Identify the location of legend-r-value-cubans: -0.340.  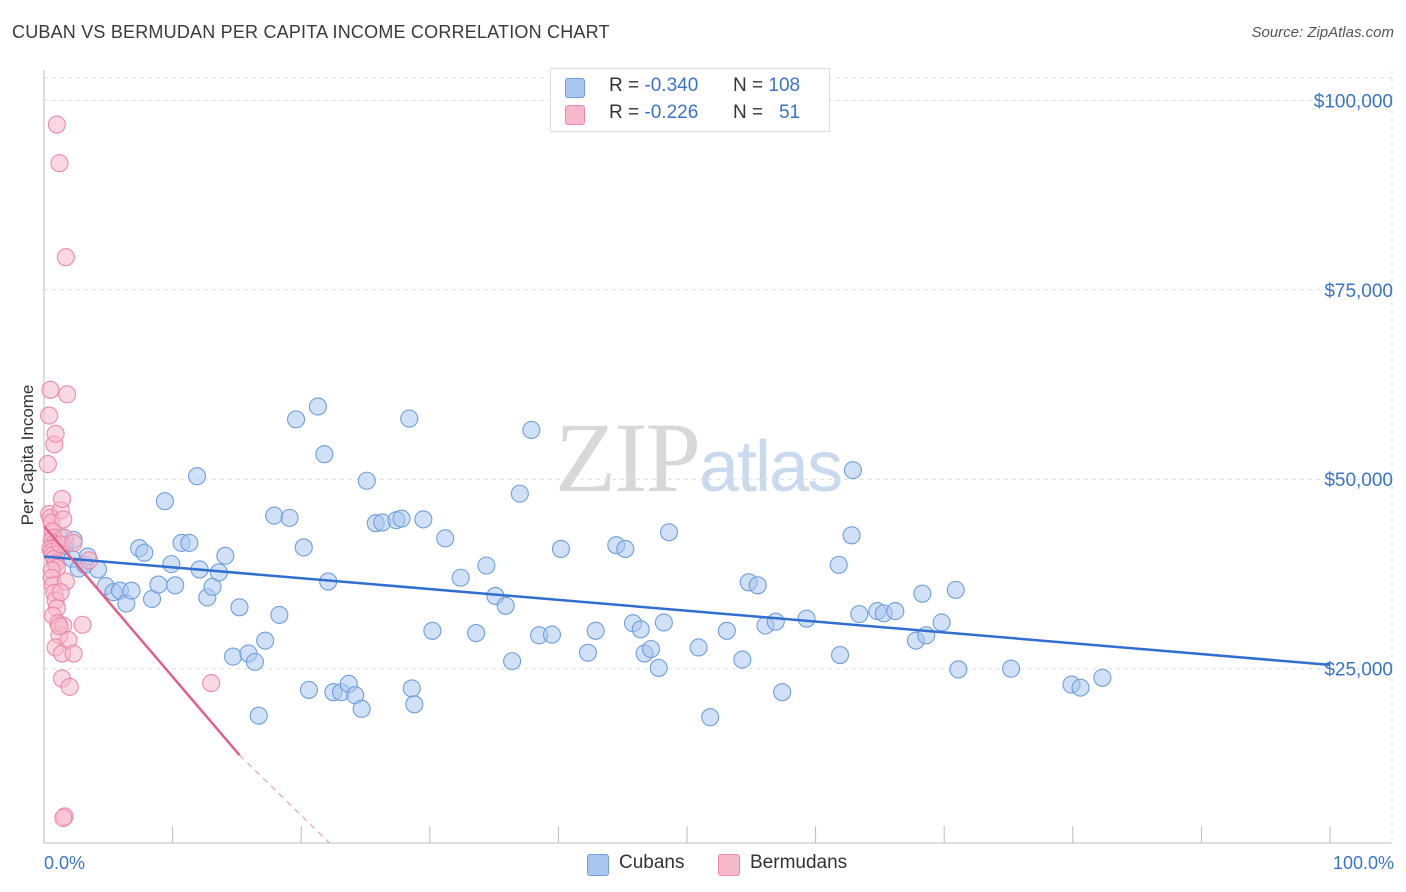
(671, 85).